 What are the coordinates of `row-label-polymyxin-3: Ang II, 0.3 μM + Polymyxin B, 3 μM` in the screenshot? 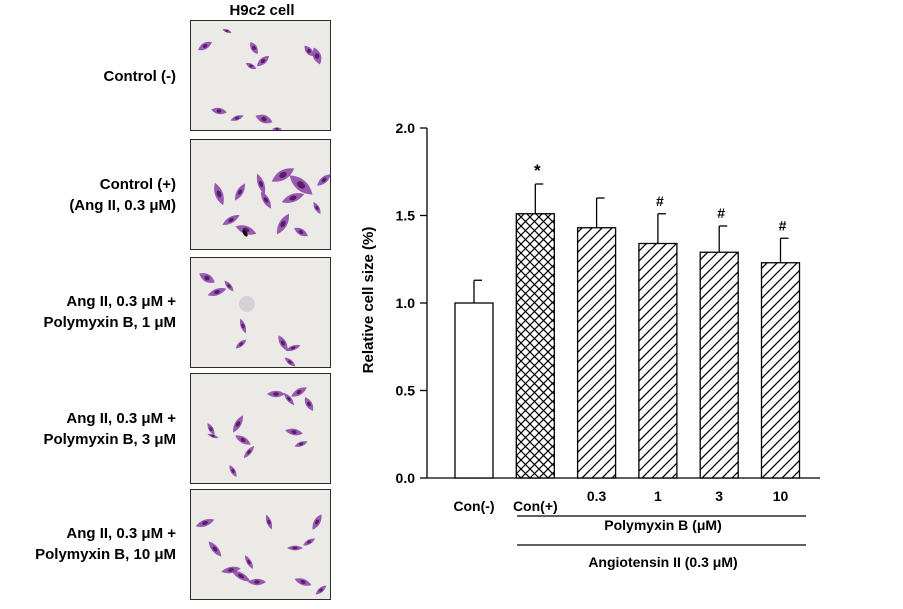 It's located at (88, 429).